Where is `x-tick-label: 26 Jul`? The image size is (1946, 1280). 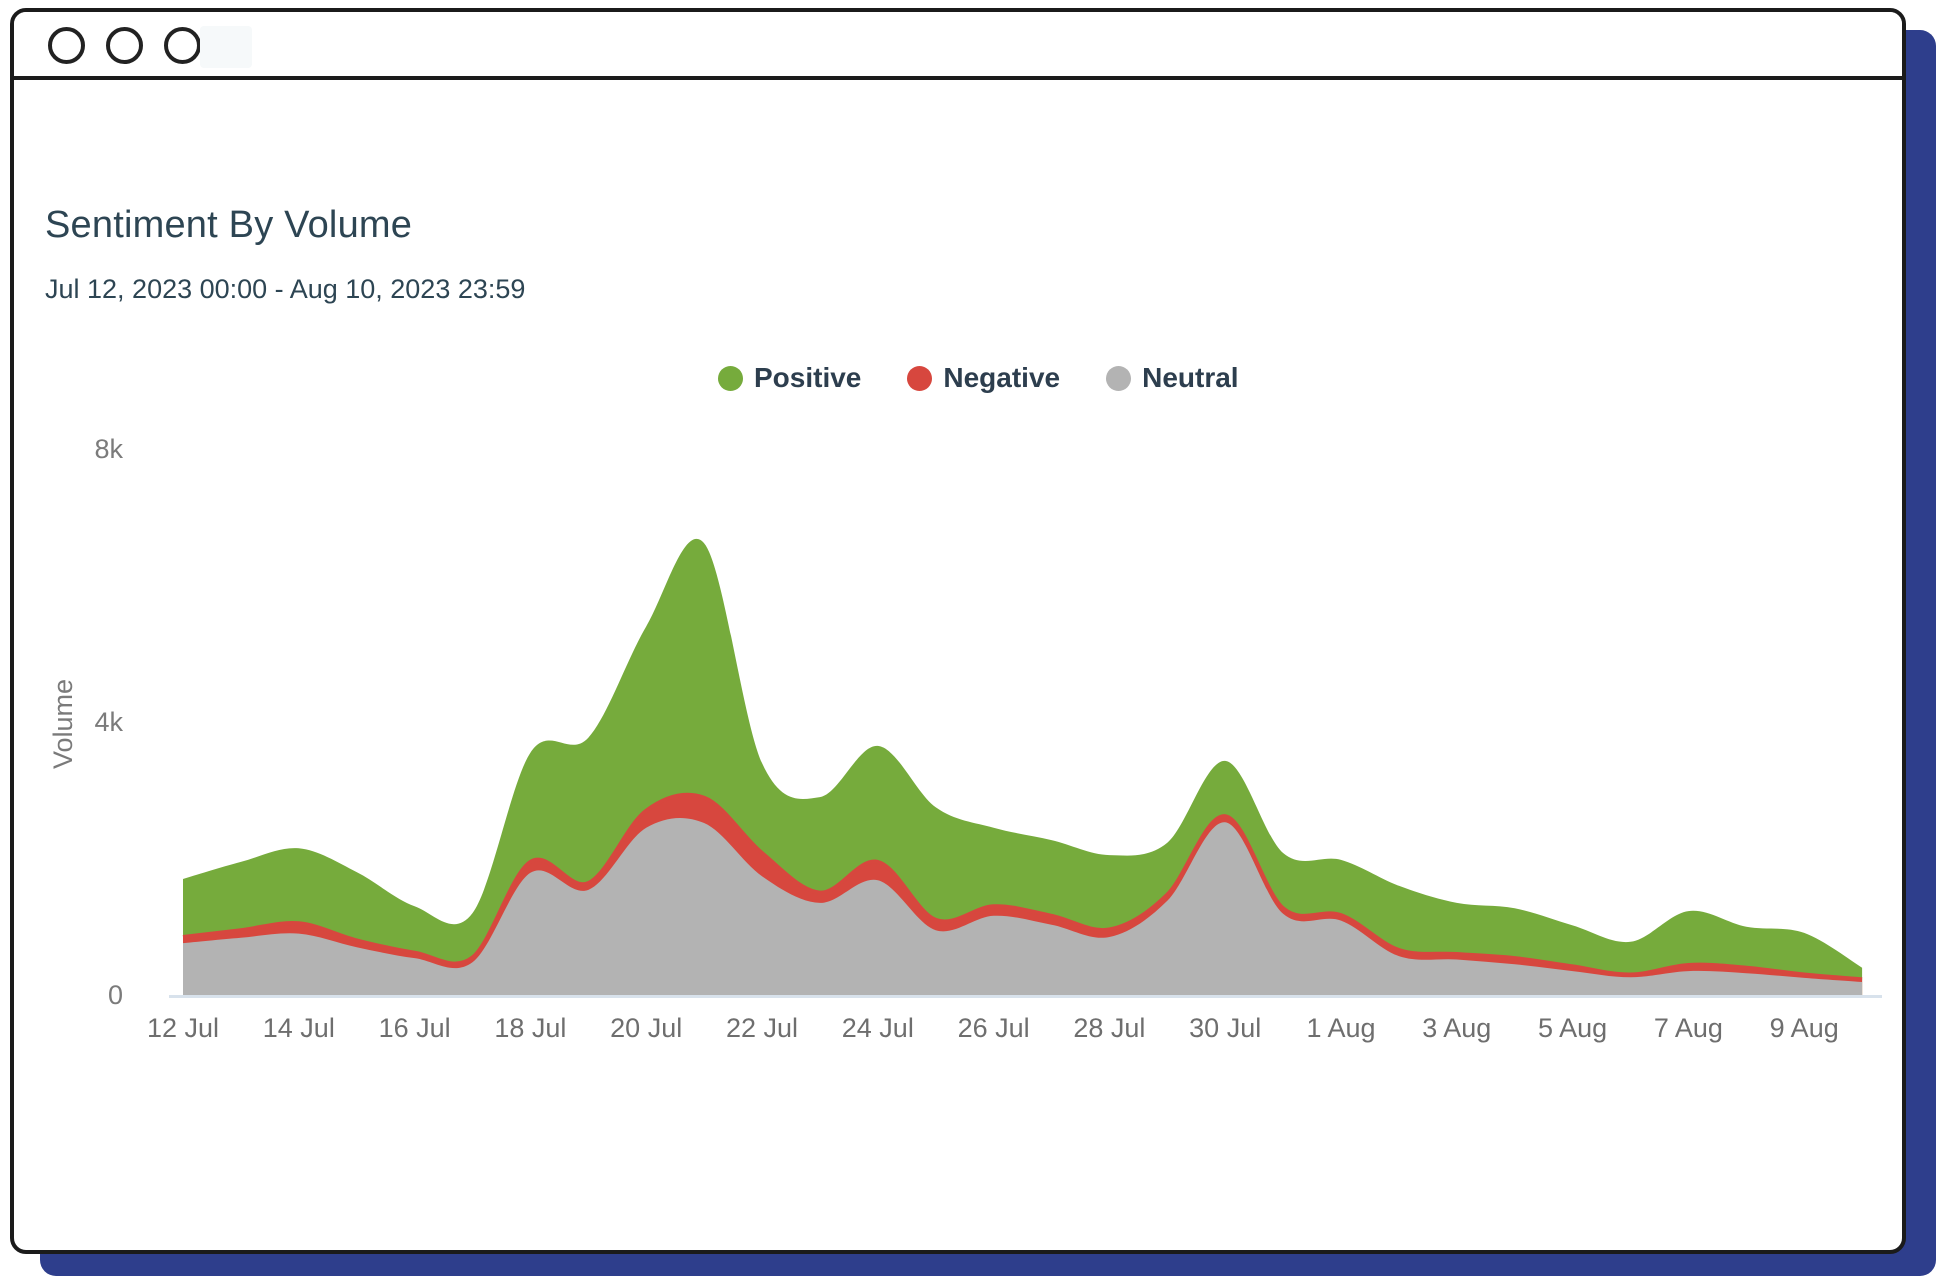 x-tick-label: 26 Jul is located at coordinates (994, 1028).